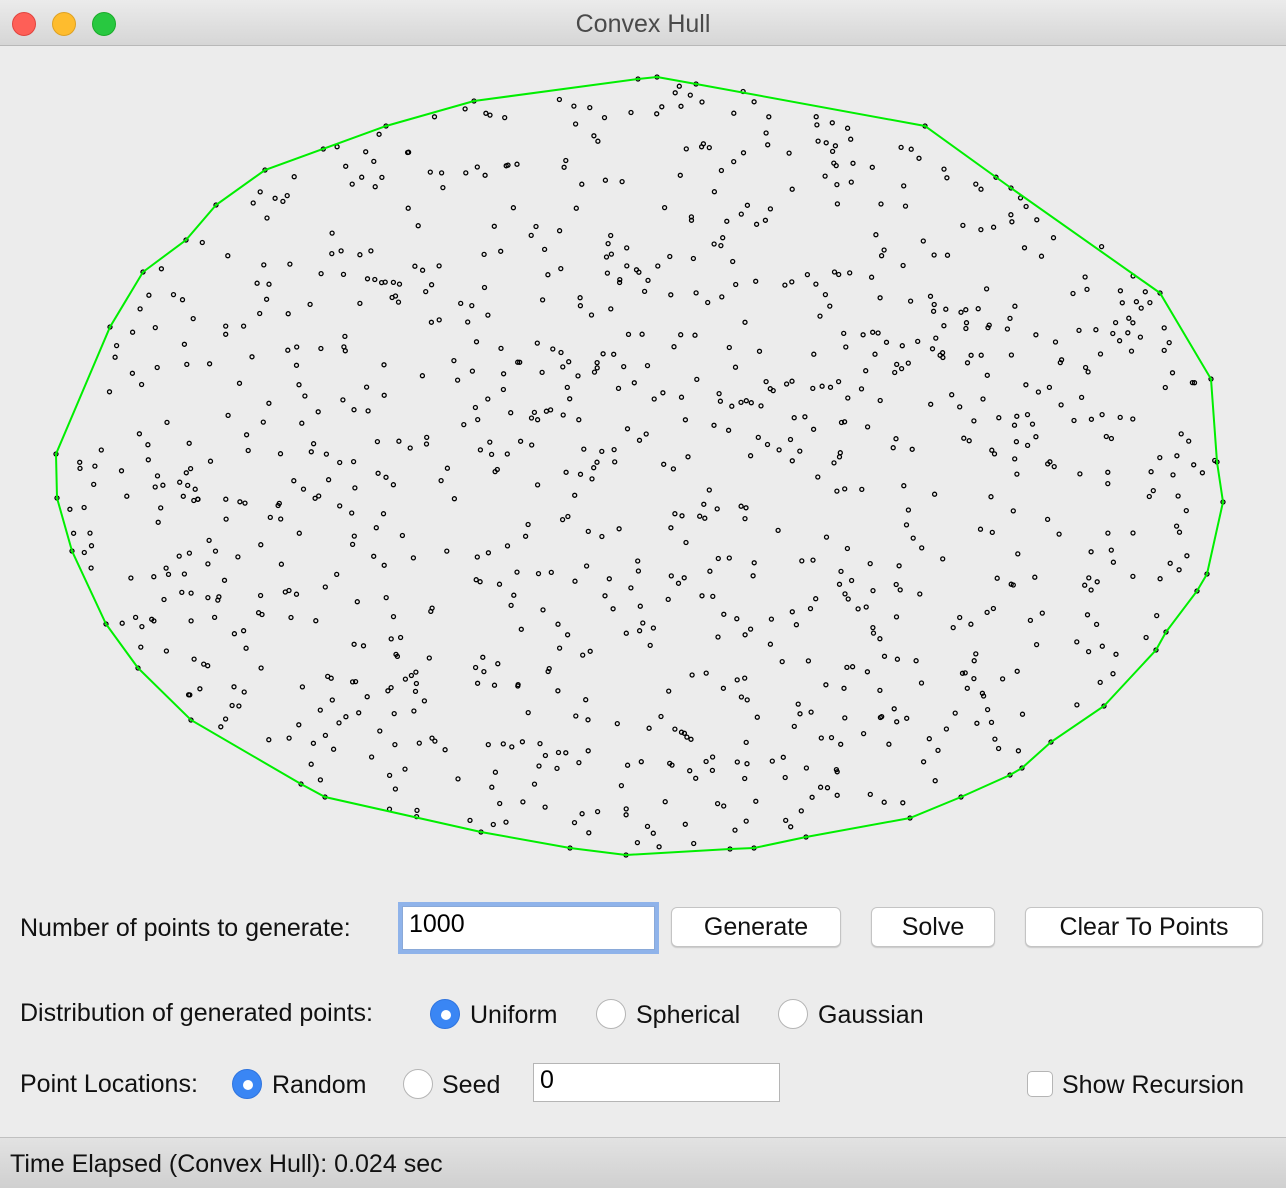 Image resolution: width=1286 pixels, height=1188 pixels. What do you see at coordinates (104, 24) in the screenshot?
I see `maximize-window-button` at bounding box center [104, 24].